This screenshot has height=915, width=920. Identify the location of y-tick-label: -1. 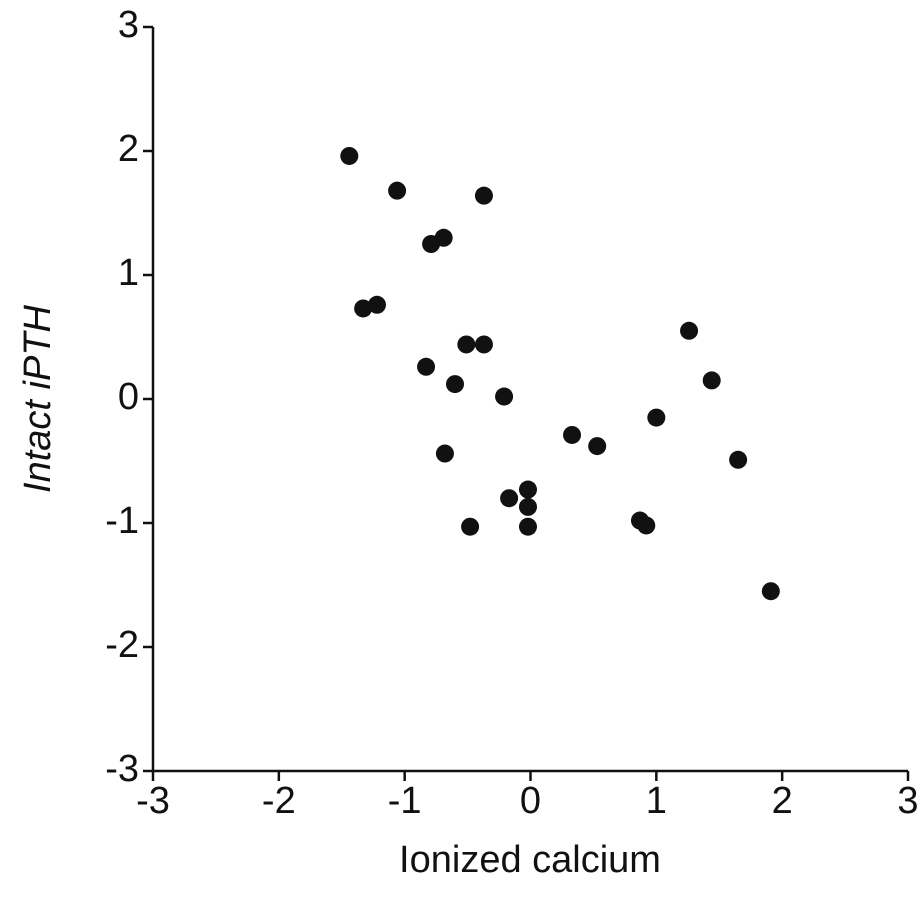
(122, 521).